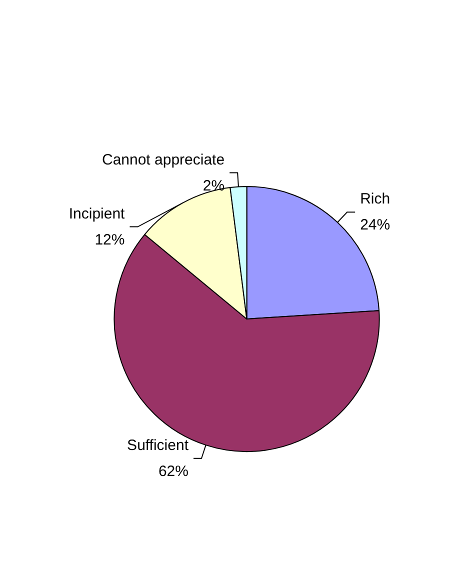 The image size is (457, 580). Describe the element at coordinates (163, 159) in the screenshot. I see `slice-label: Cannot appreciate` at that location.